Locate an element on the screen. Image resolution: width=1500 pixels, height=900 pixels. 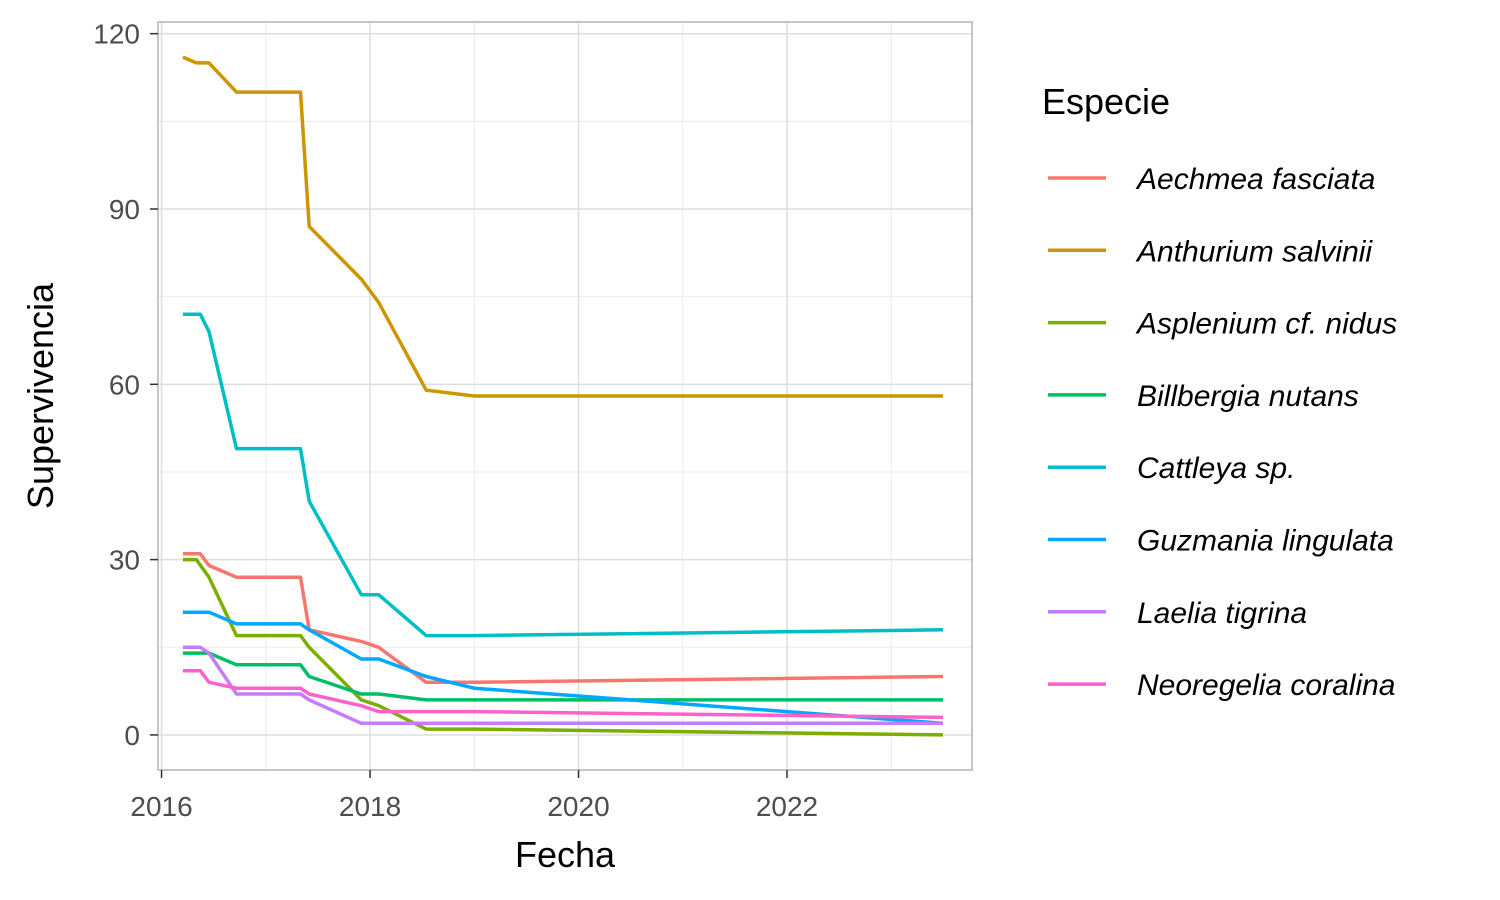
y-tick-label: 30 is located at coordinates (124, 560).